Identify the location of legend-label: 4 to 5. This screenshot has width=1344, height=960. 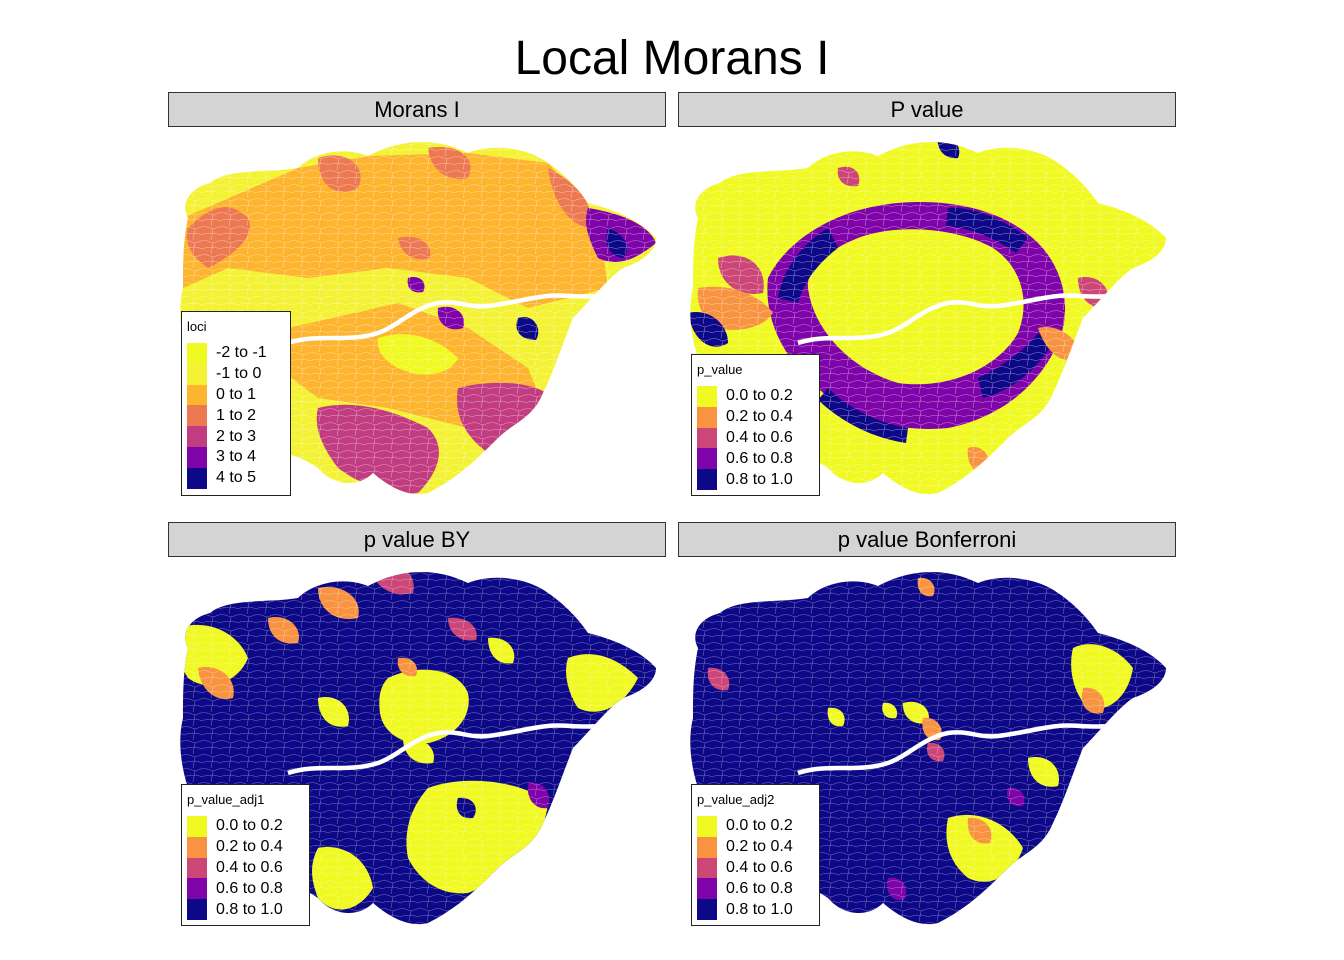
(236, 478).